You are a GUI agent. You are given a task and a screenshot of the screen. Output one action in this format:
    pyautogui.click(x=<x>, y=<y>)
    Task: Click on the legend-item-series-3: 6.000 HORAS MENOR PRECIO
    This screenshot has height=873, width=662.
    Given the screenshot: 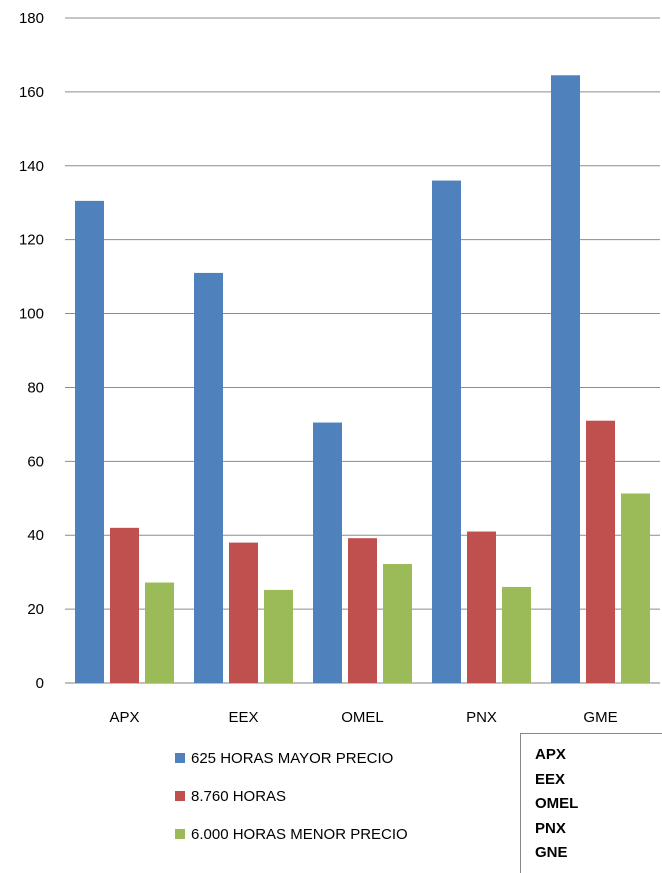 What is the action you would take?
    pyautogui.click(x=291, y=834)
    